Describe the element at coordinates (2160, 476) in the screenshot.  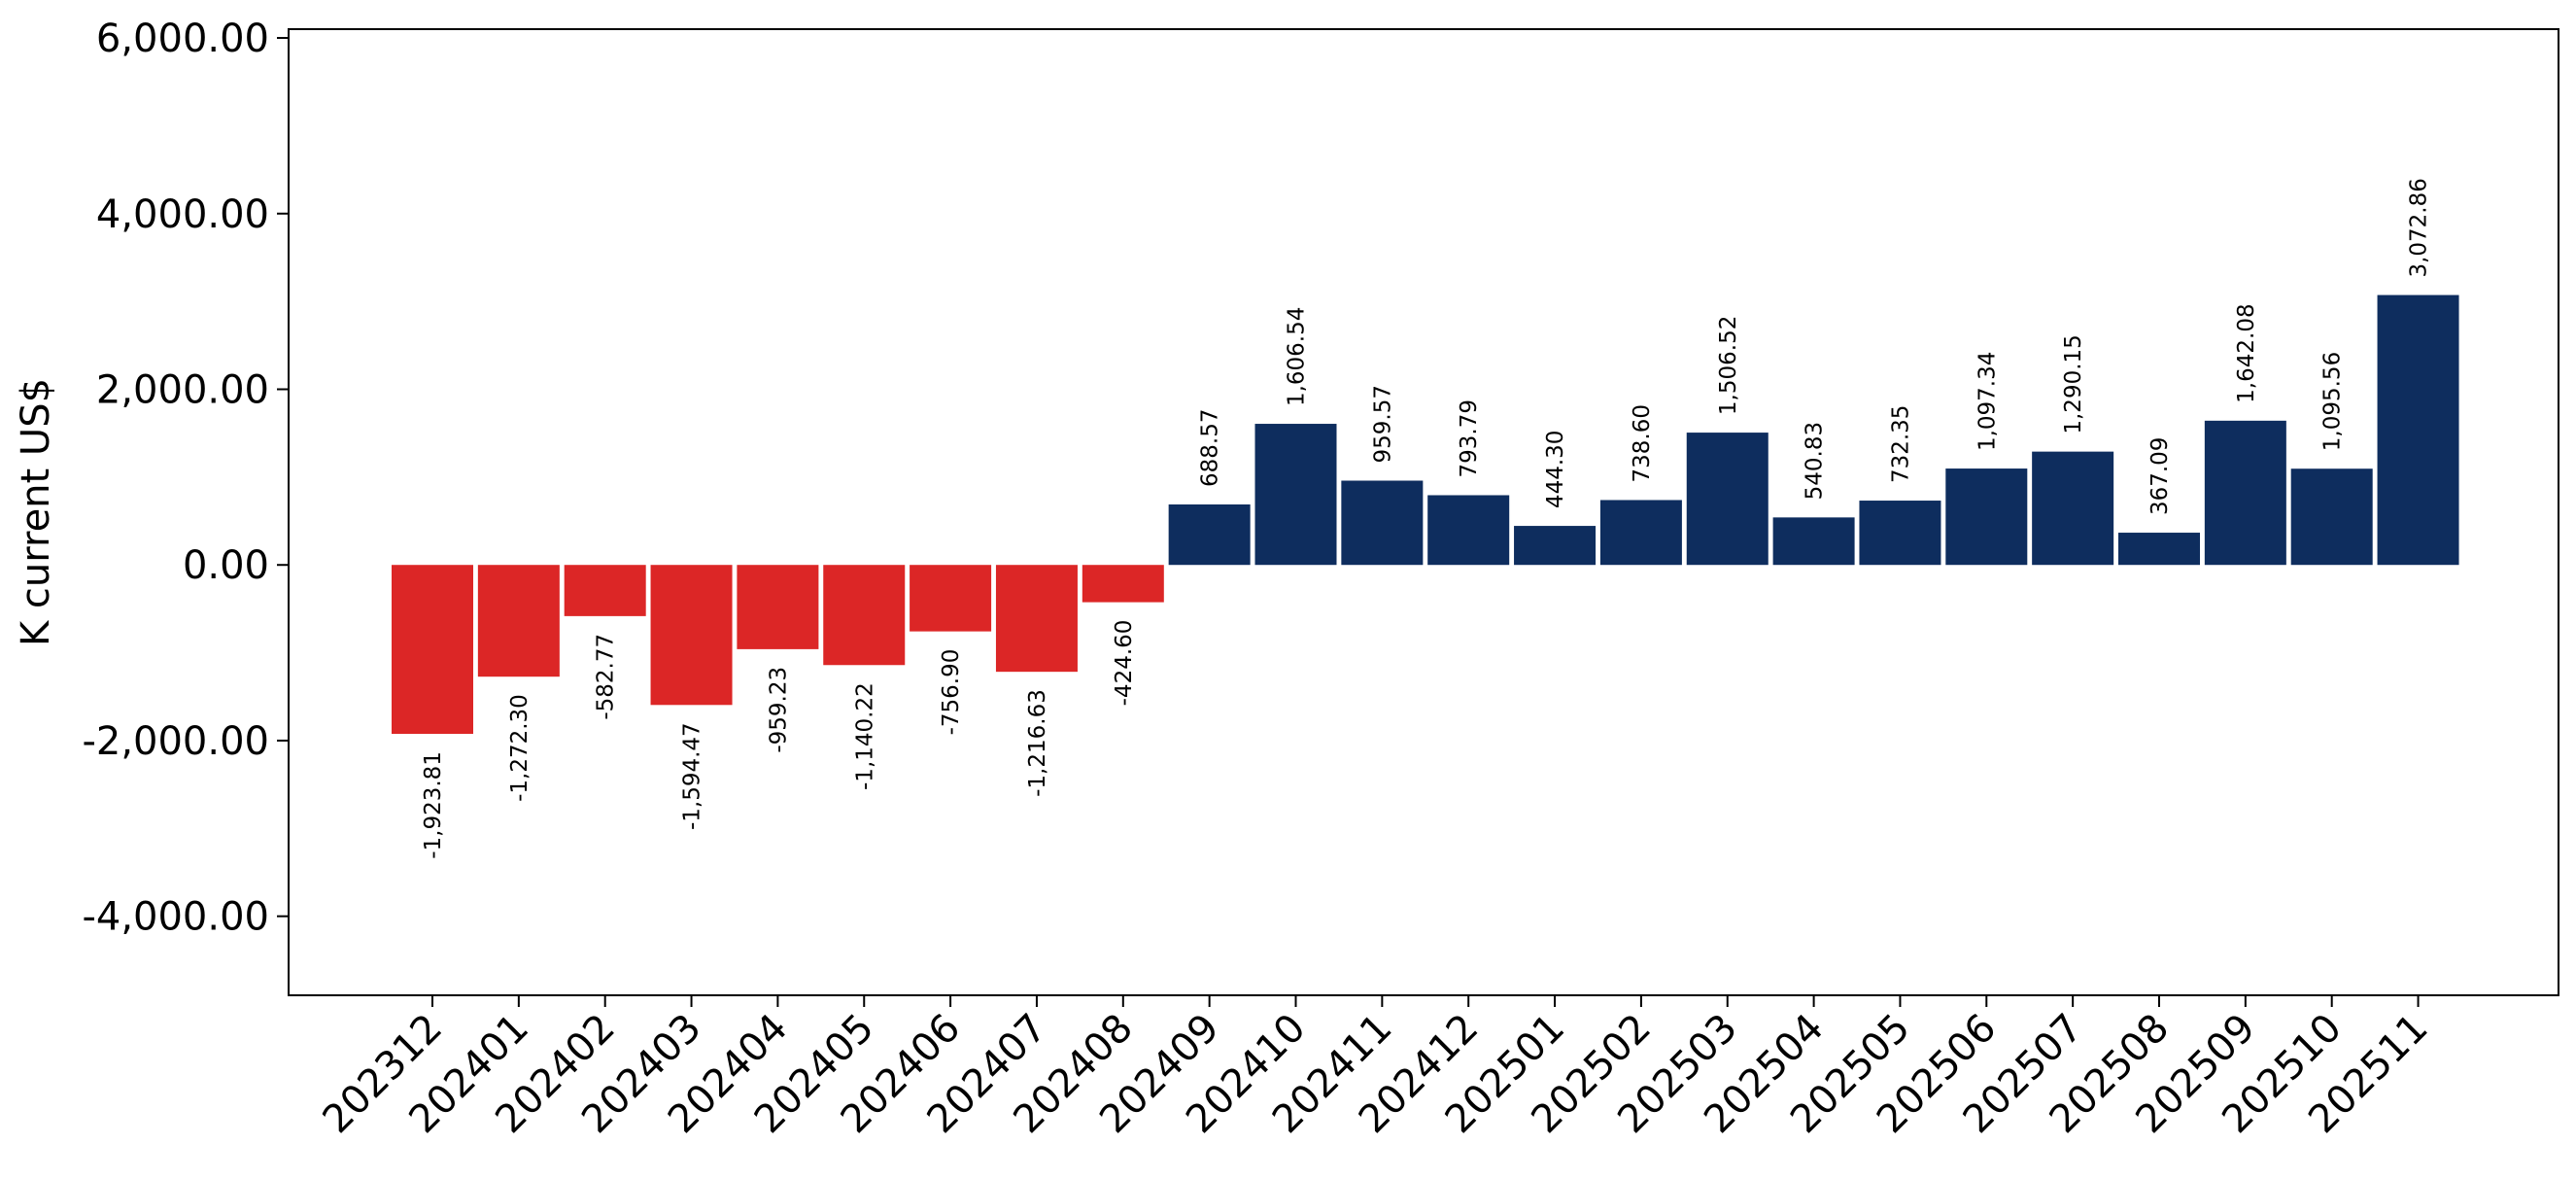
I see `value-label: 367.09` at that location.